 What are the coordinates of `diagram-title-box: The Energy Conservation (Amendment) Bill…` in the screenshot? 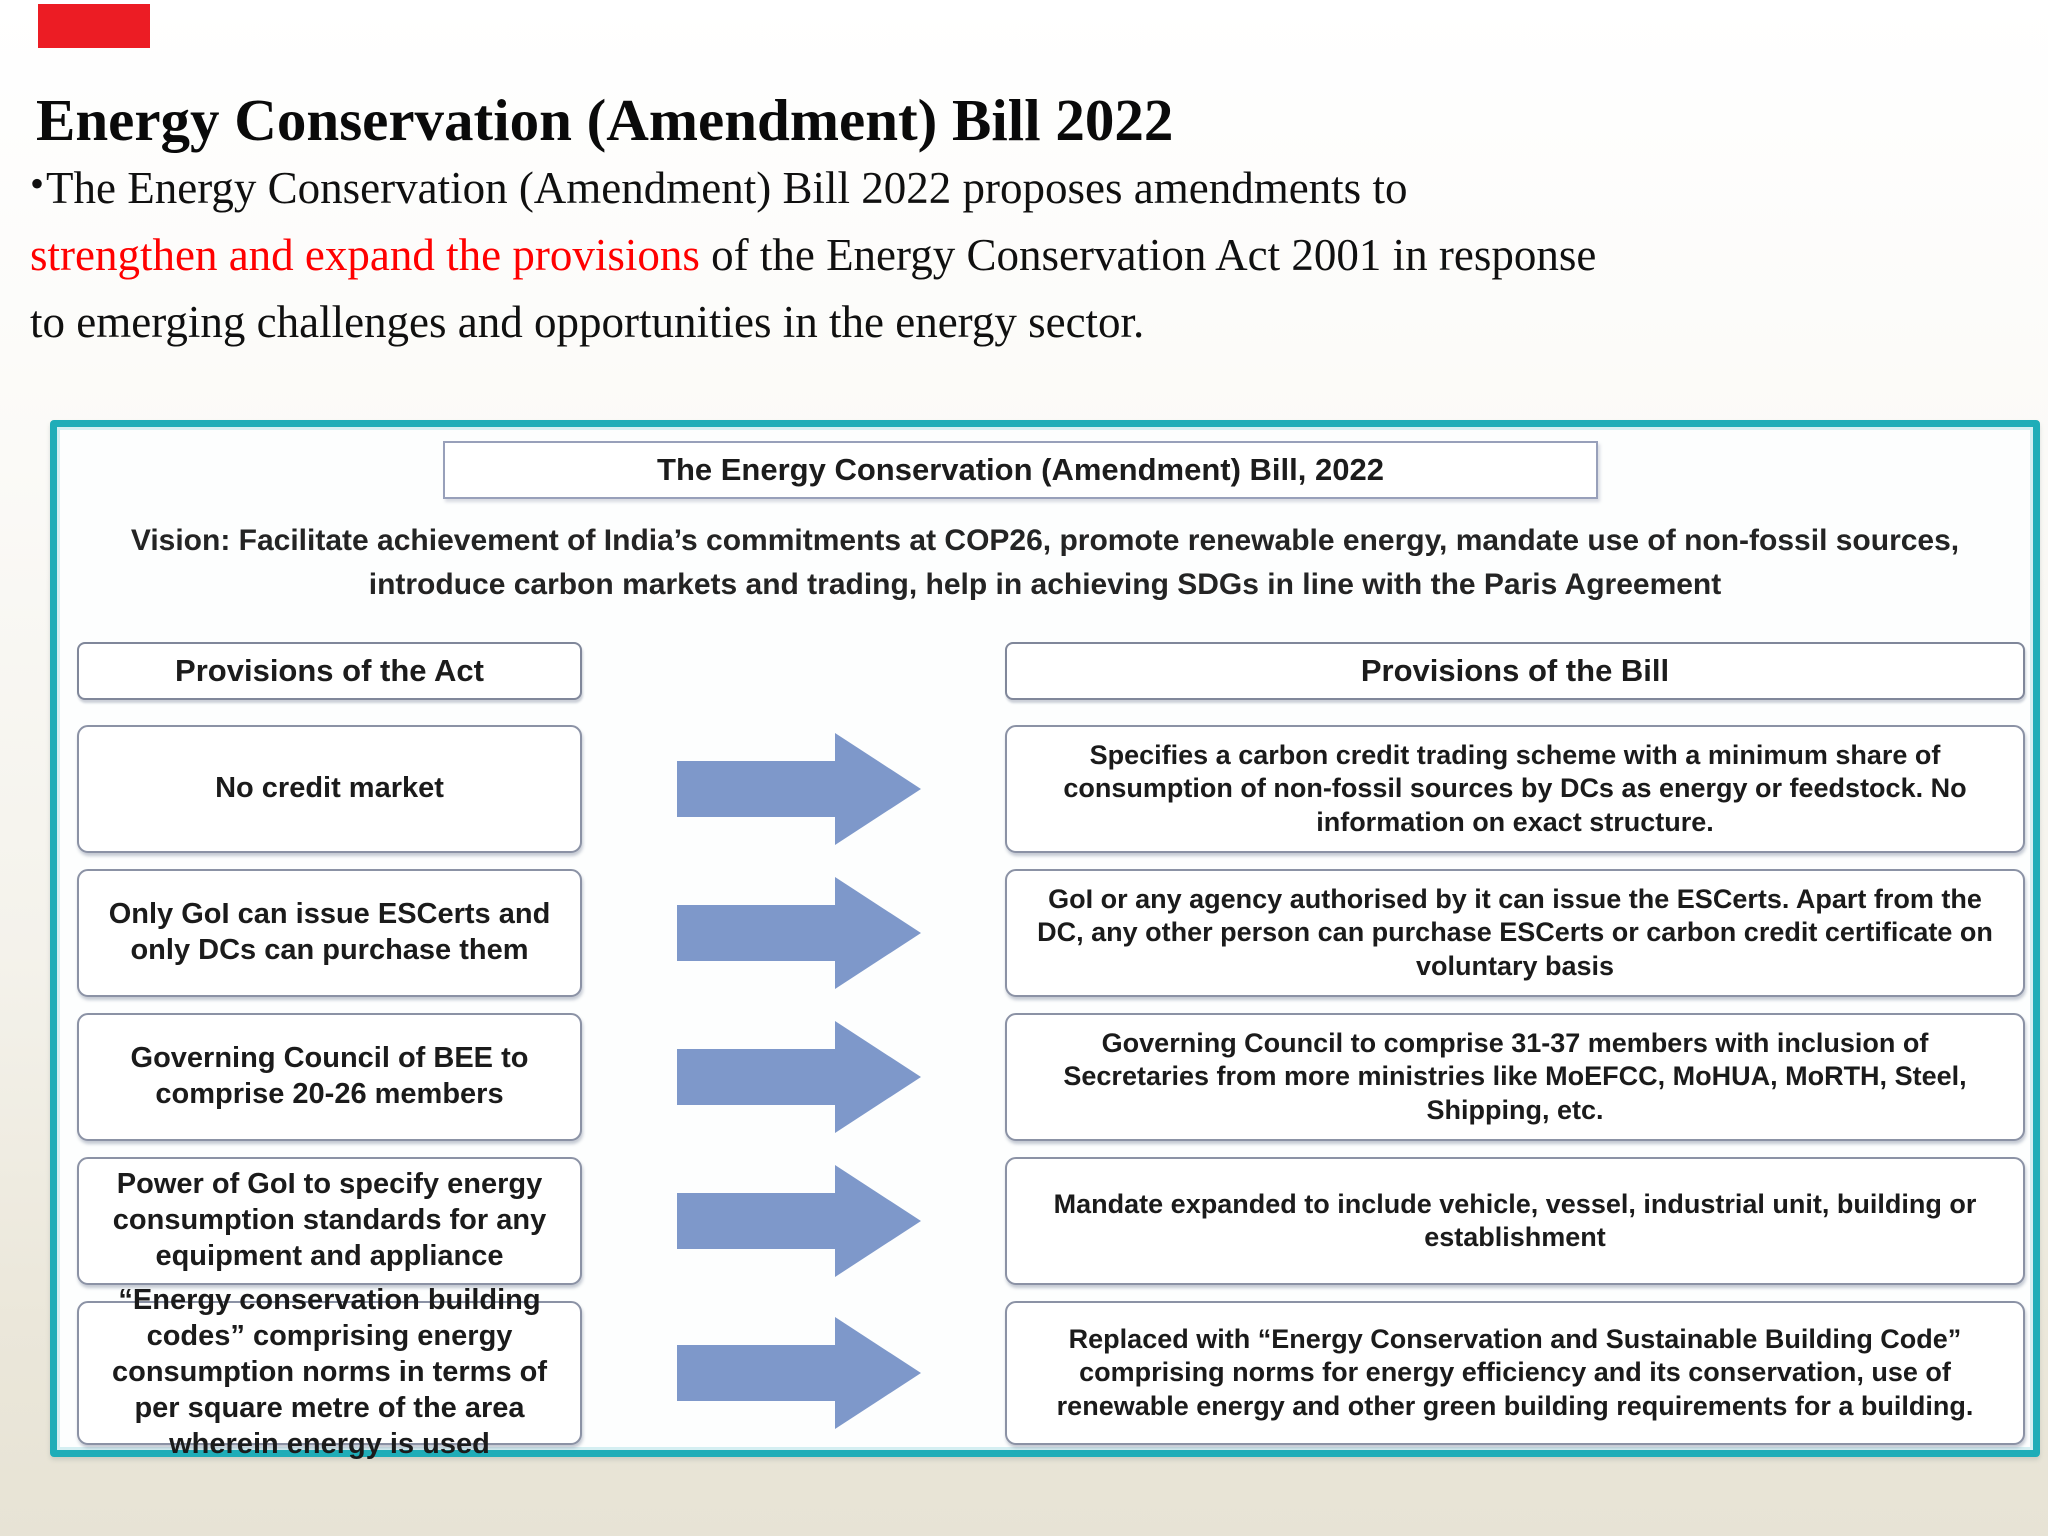 It's located at (1020, 470).